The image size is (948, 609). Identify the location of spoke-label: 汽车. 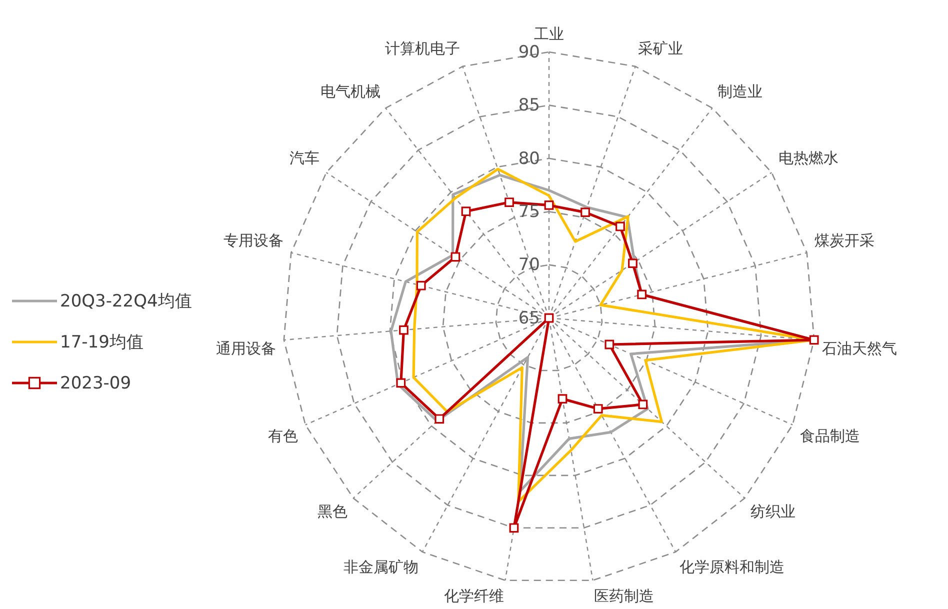
(305, 158).